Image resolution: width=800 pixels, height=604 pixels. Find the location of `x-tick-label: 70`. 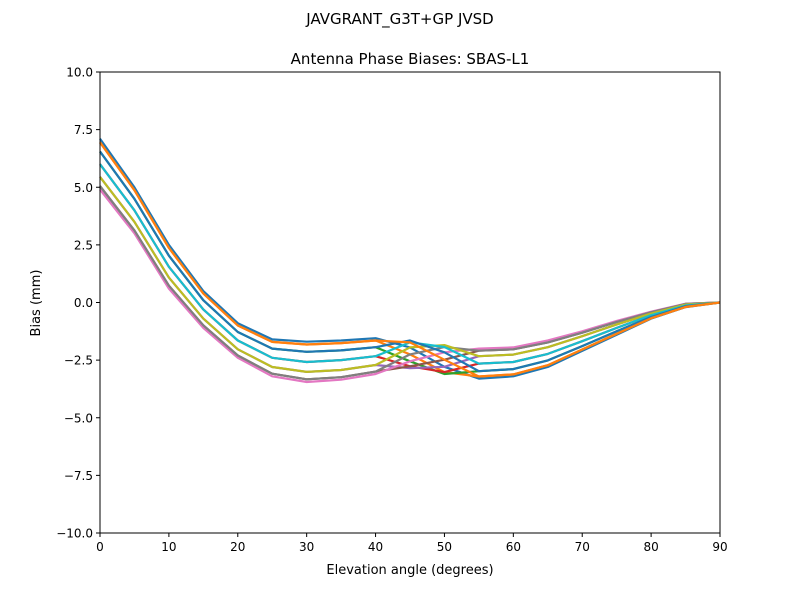

x-tick-label: 70 is located at coordinates (582, 547).